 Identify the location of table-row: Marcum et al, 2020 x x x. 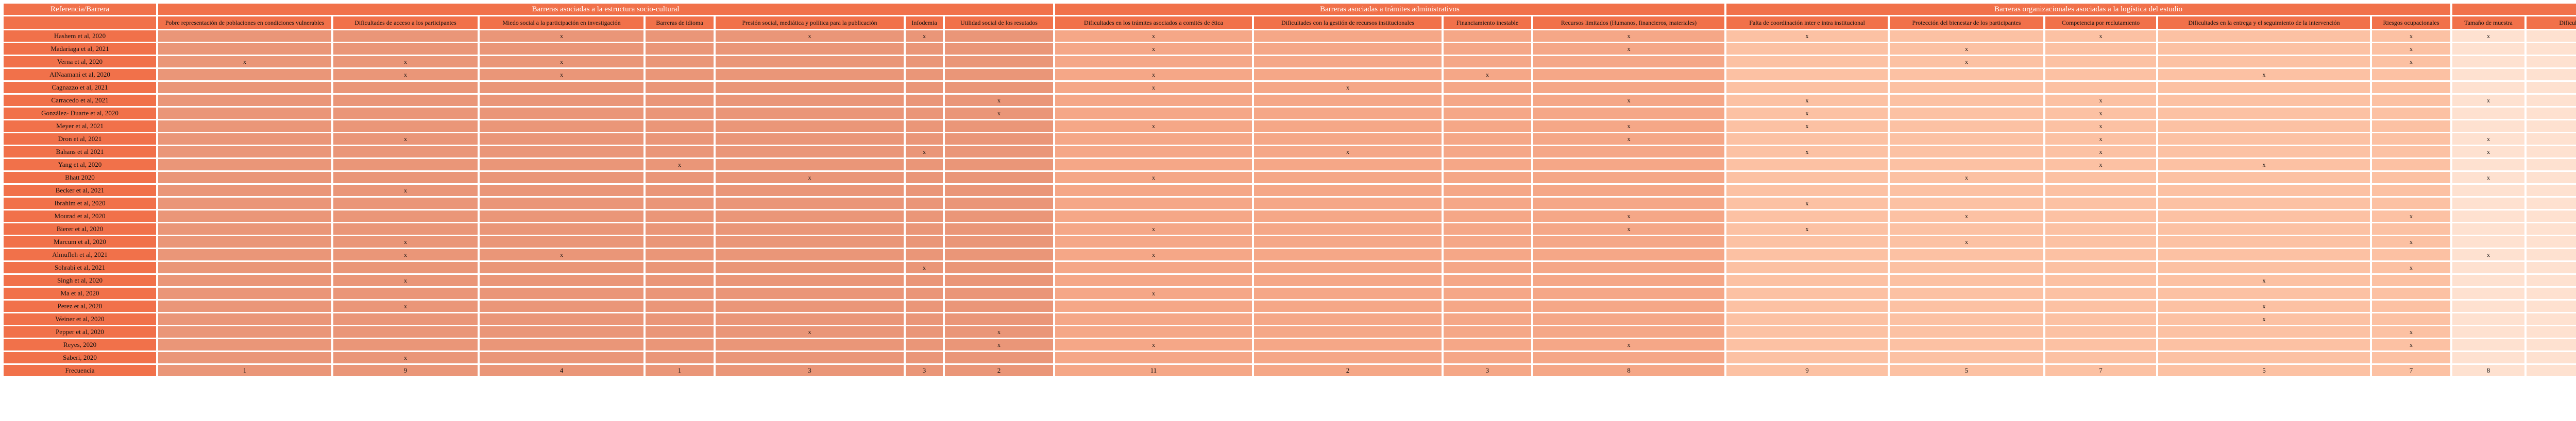
(1290, 242).